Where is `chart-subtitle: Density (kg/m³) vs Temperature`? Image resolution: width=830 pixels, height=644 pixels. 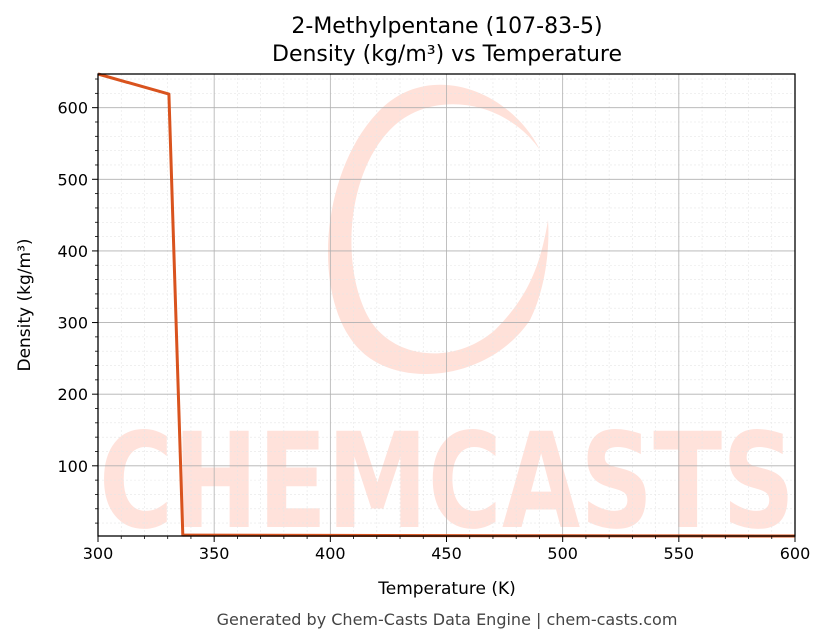 chart-subtitle: Density (kg/m³) vs Temperature is located at coordinates (447, 54).